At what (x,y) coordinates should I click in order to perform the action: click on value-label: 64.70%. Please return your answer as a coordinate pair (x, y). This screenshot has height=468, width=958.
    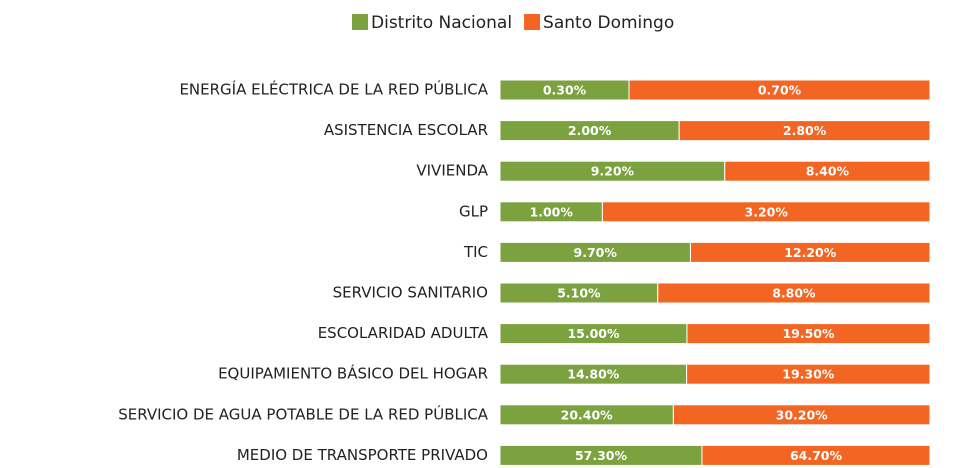
    Looking at the image, I should click on (816, 455).